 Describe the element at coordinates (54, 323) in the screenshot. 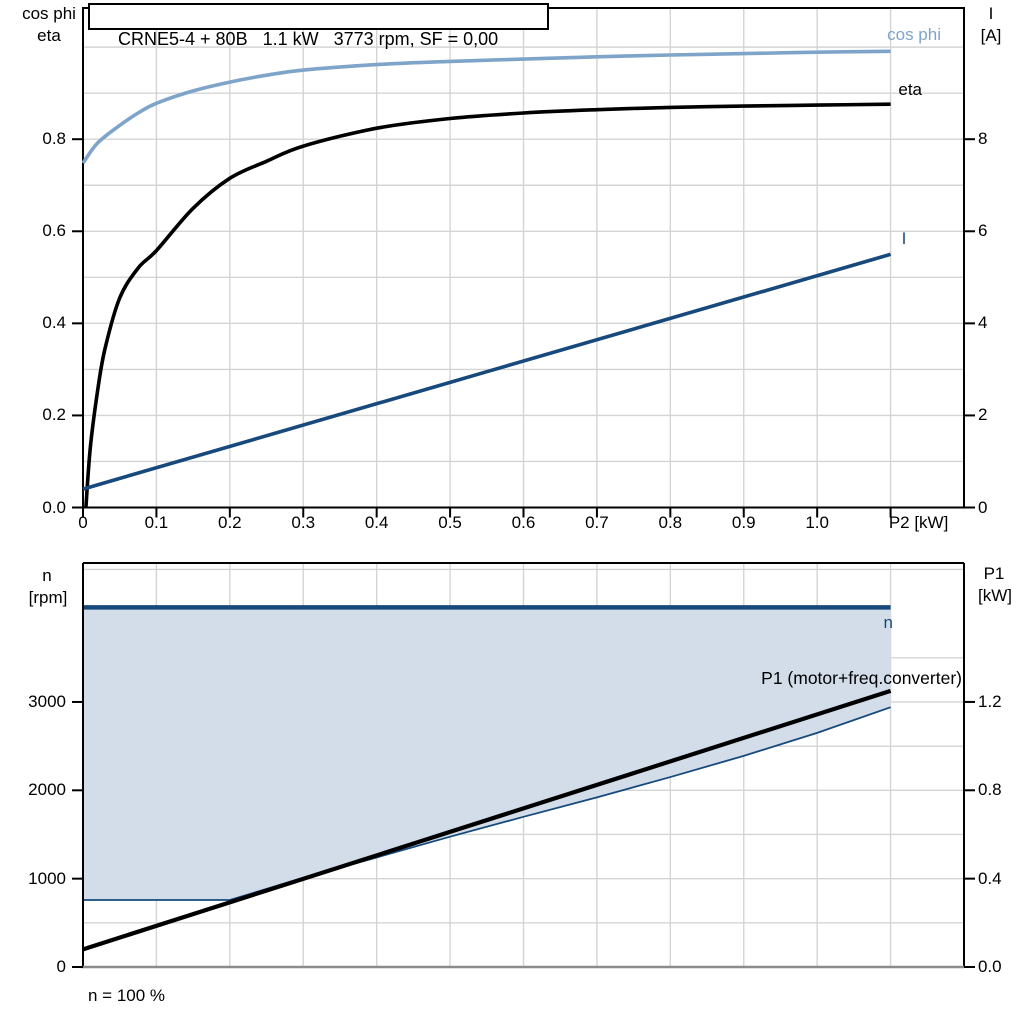

I see `top-left-tick-label: 0.4` at that location.